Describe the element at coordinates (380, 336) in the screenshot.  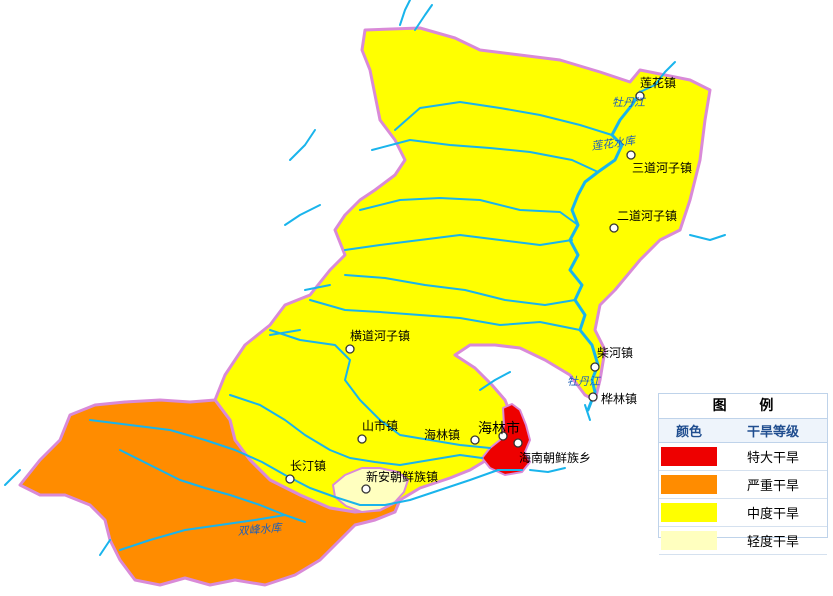
I see `label-hengdaohezi: 横道河子镇` at that location.